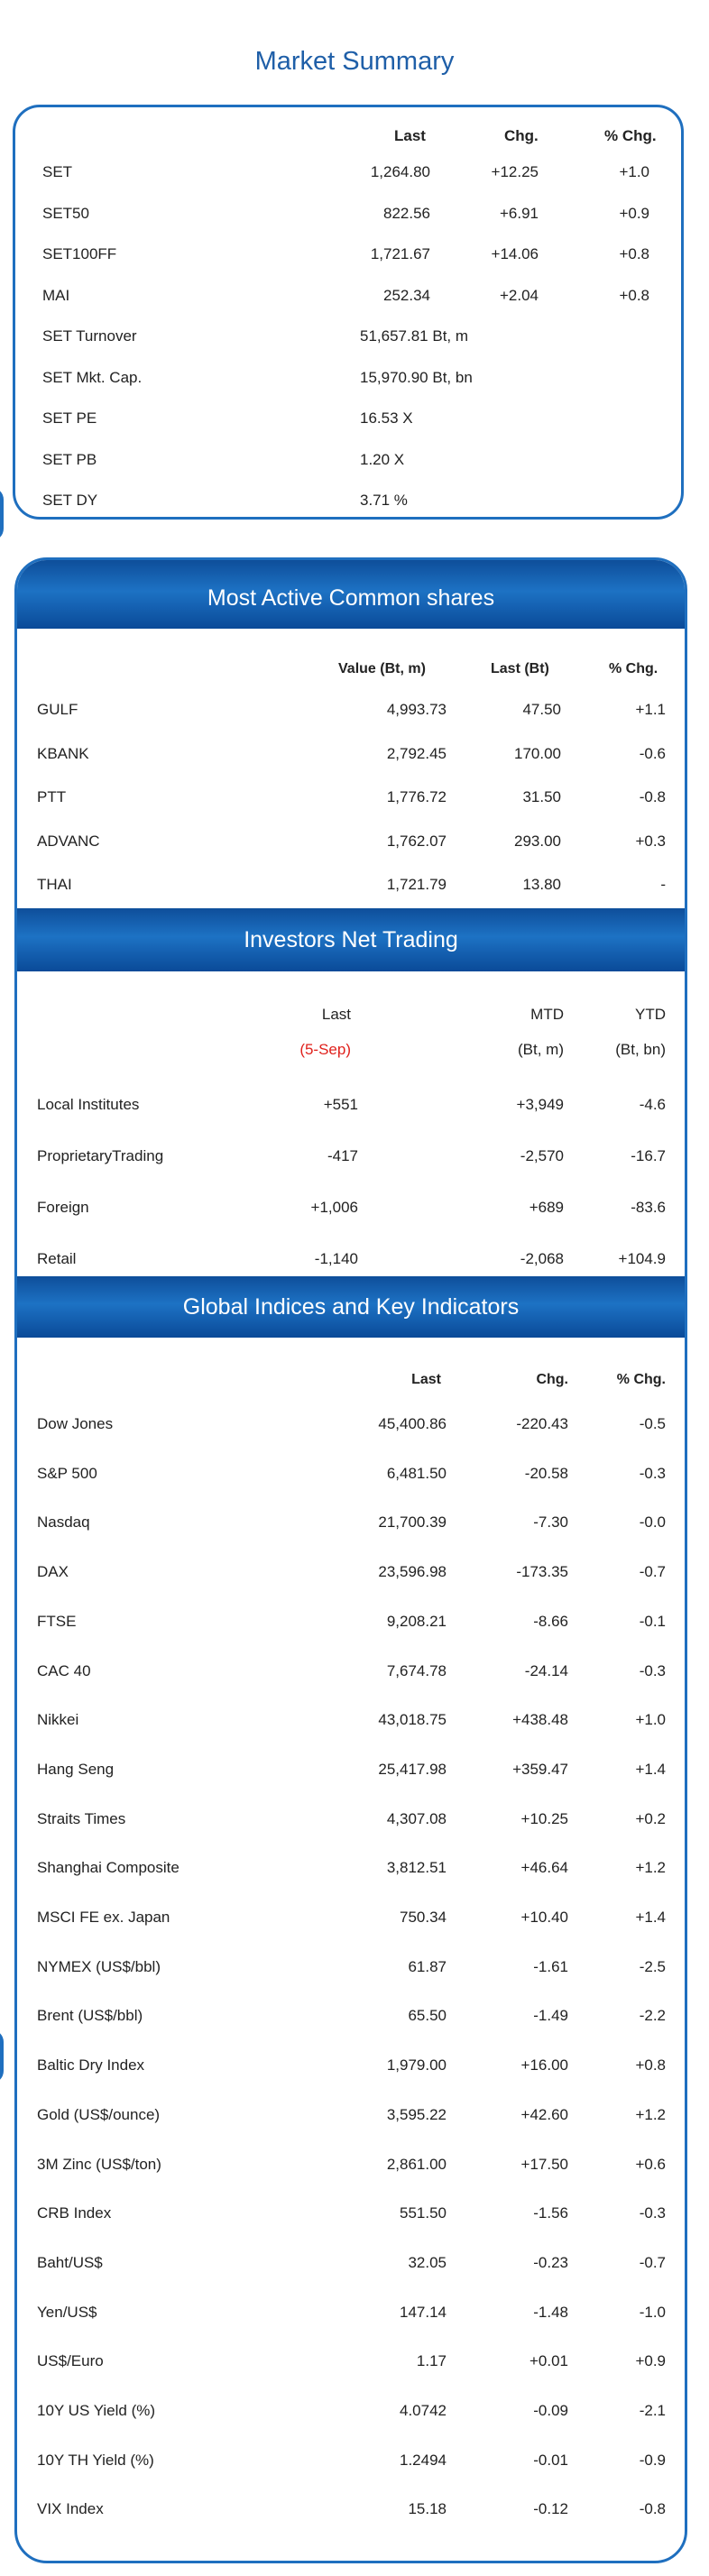 This screenshot has width=709, height=2576. Describe the element at coordinates (652, 2460) in the screenshot. I see `row-pct-chg: -0.9` at that location.